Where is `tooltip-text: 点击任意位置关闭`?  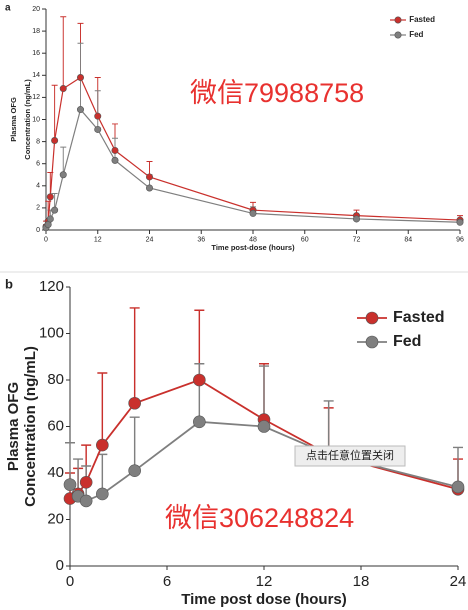
tooltip-text: 点击任意位置关闭 is located at coordinates (350, 455).